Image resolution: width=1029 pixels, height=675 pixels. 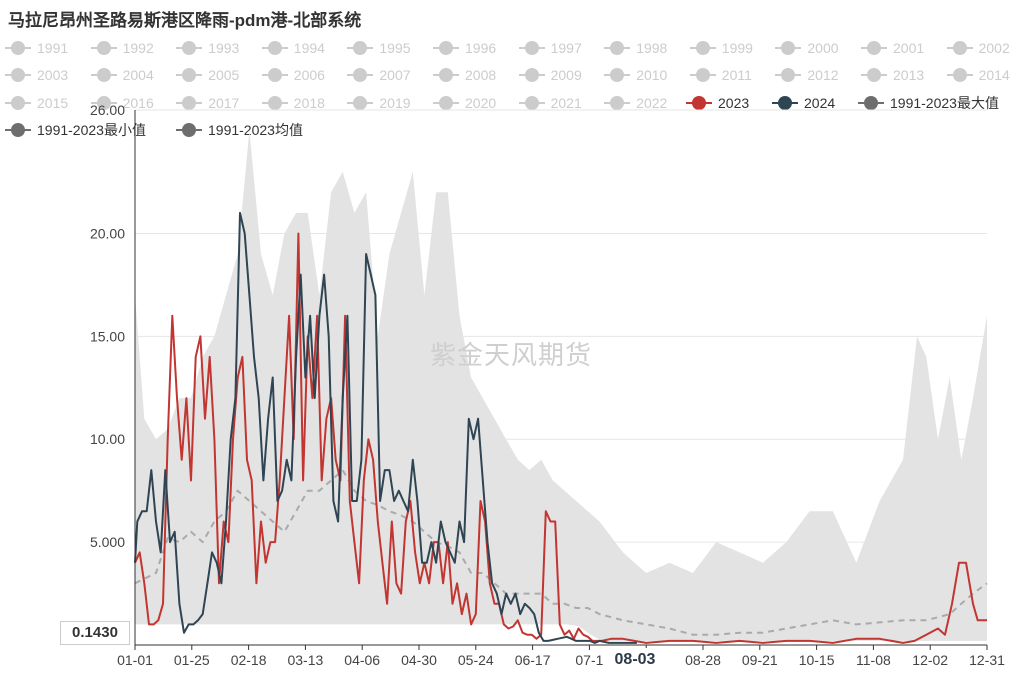 I want to click on legend-item-1992: 1992, so click(x=122, y=48).